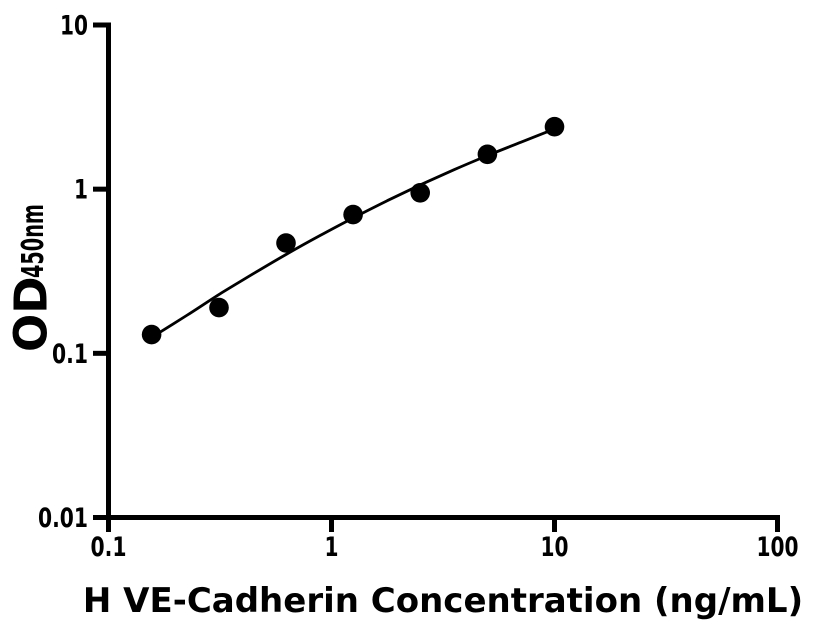  I want to click on x-tick-label: 100, so click(778, 547).